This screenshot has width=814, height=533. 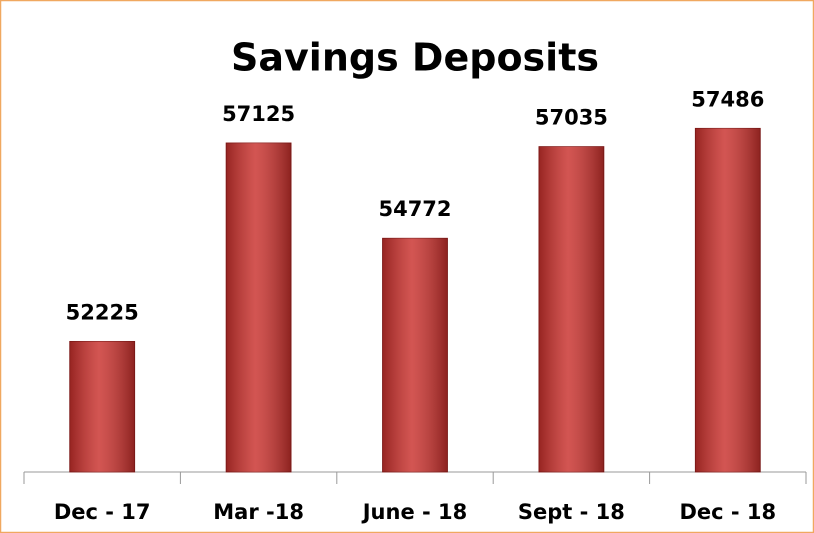 What do you see at coordinates (727, 99) in the screenshot?
I see `value-label: 57486` at bounding box center [727, 99].